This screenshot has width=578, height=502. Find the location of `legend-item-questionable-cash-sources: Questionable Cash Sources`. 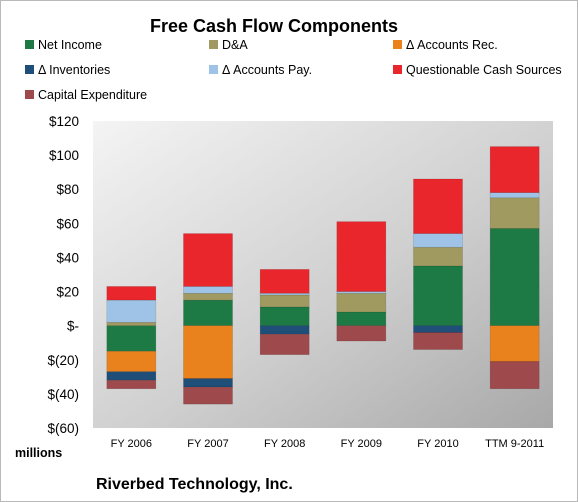

legend-item-questionable-cash-sources: Questionable Cash Sources is located at coordinates (477, 70).